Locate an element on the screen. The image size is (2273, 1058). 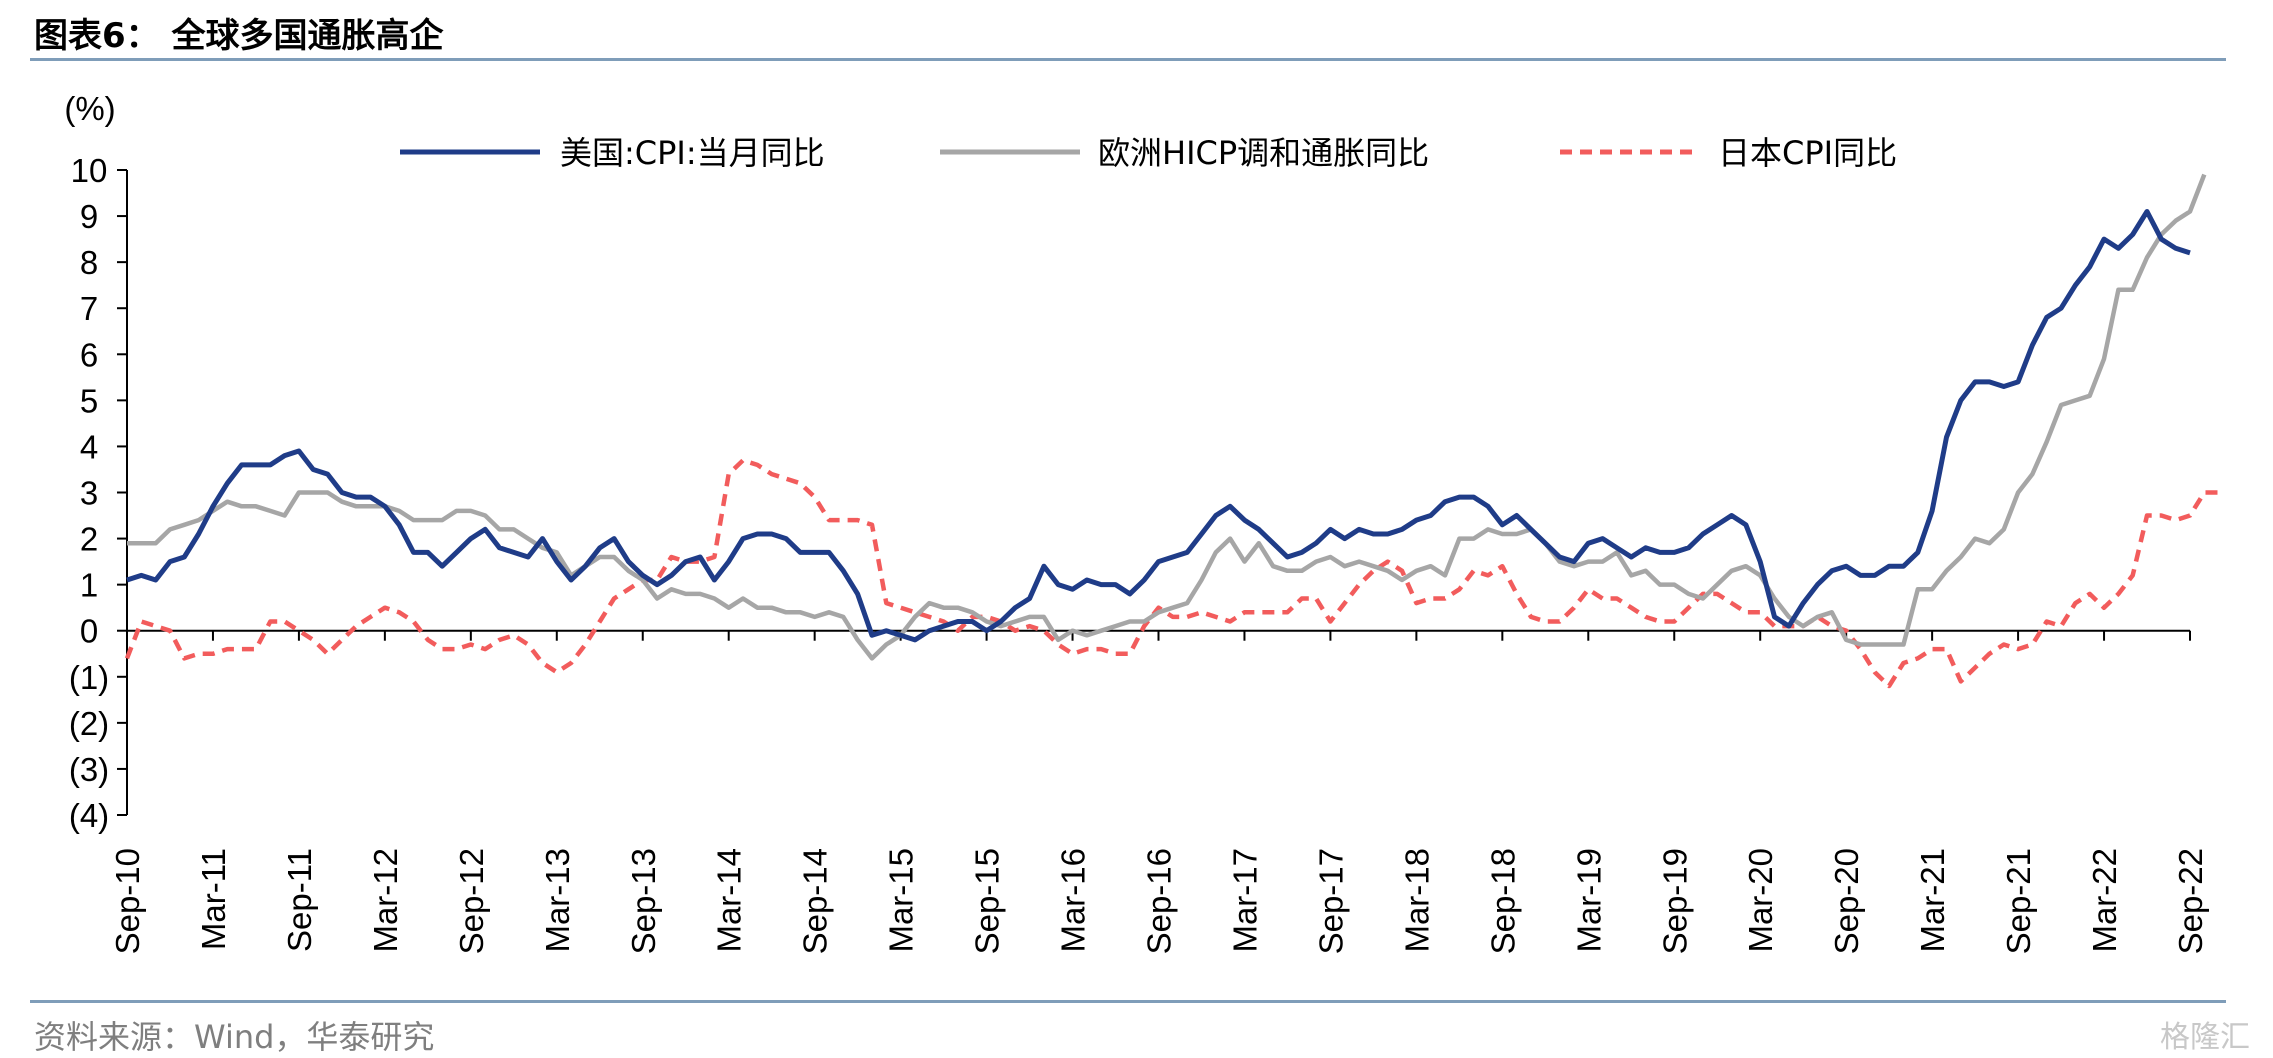
x-tick-label: Mar-21 is located at coordinates (1932, 900).